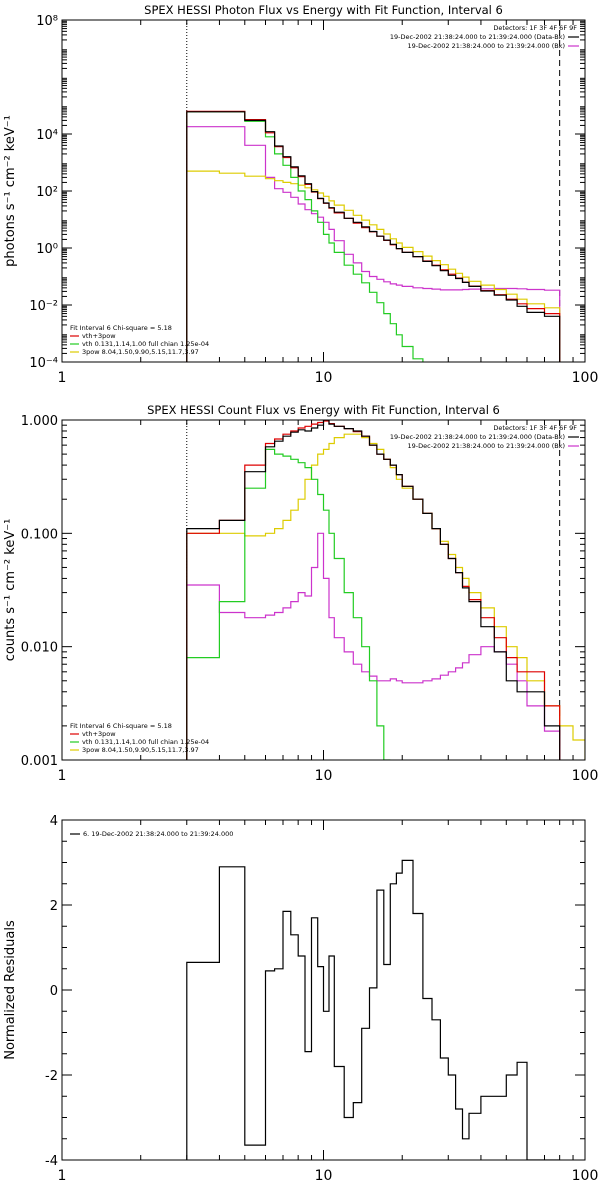  I want to click on y-tick-label: 1.000, so click(39, 421).